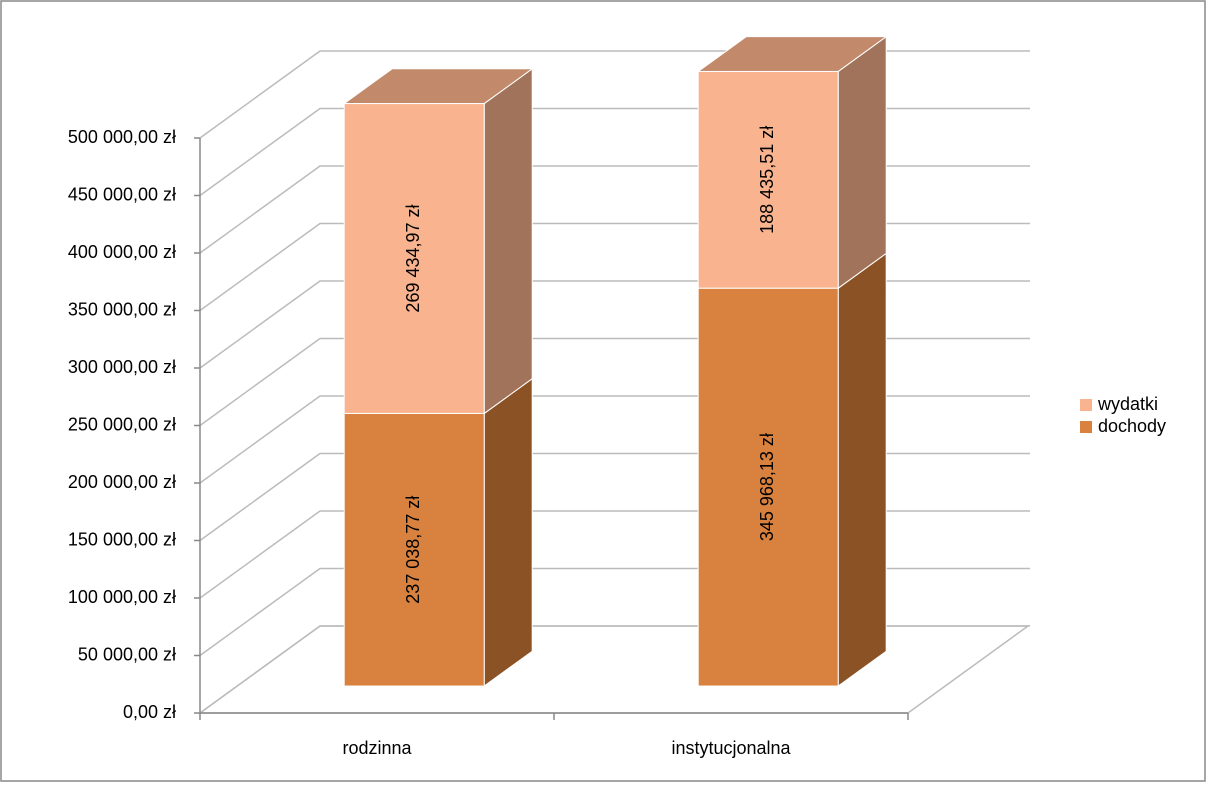 The height and width of the screenshot is (787, 1206). Describe the element at coordinates (122, 252) in the screenshot. I see `y-tick-label: 400 000,00 zł` at that location.